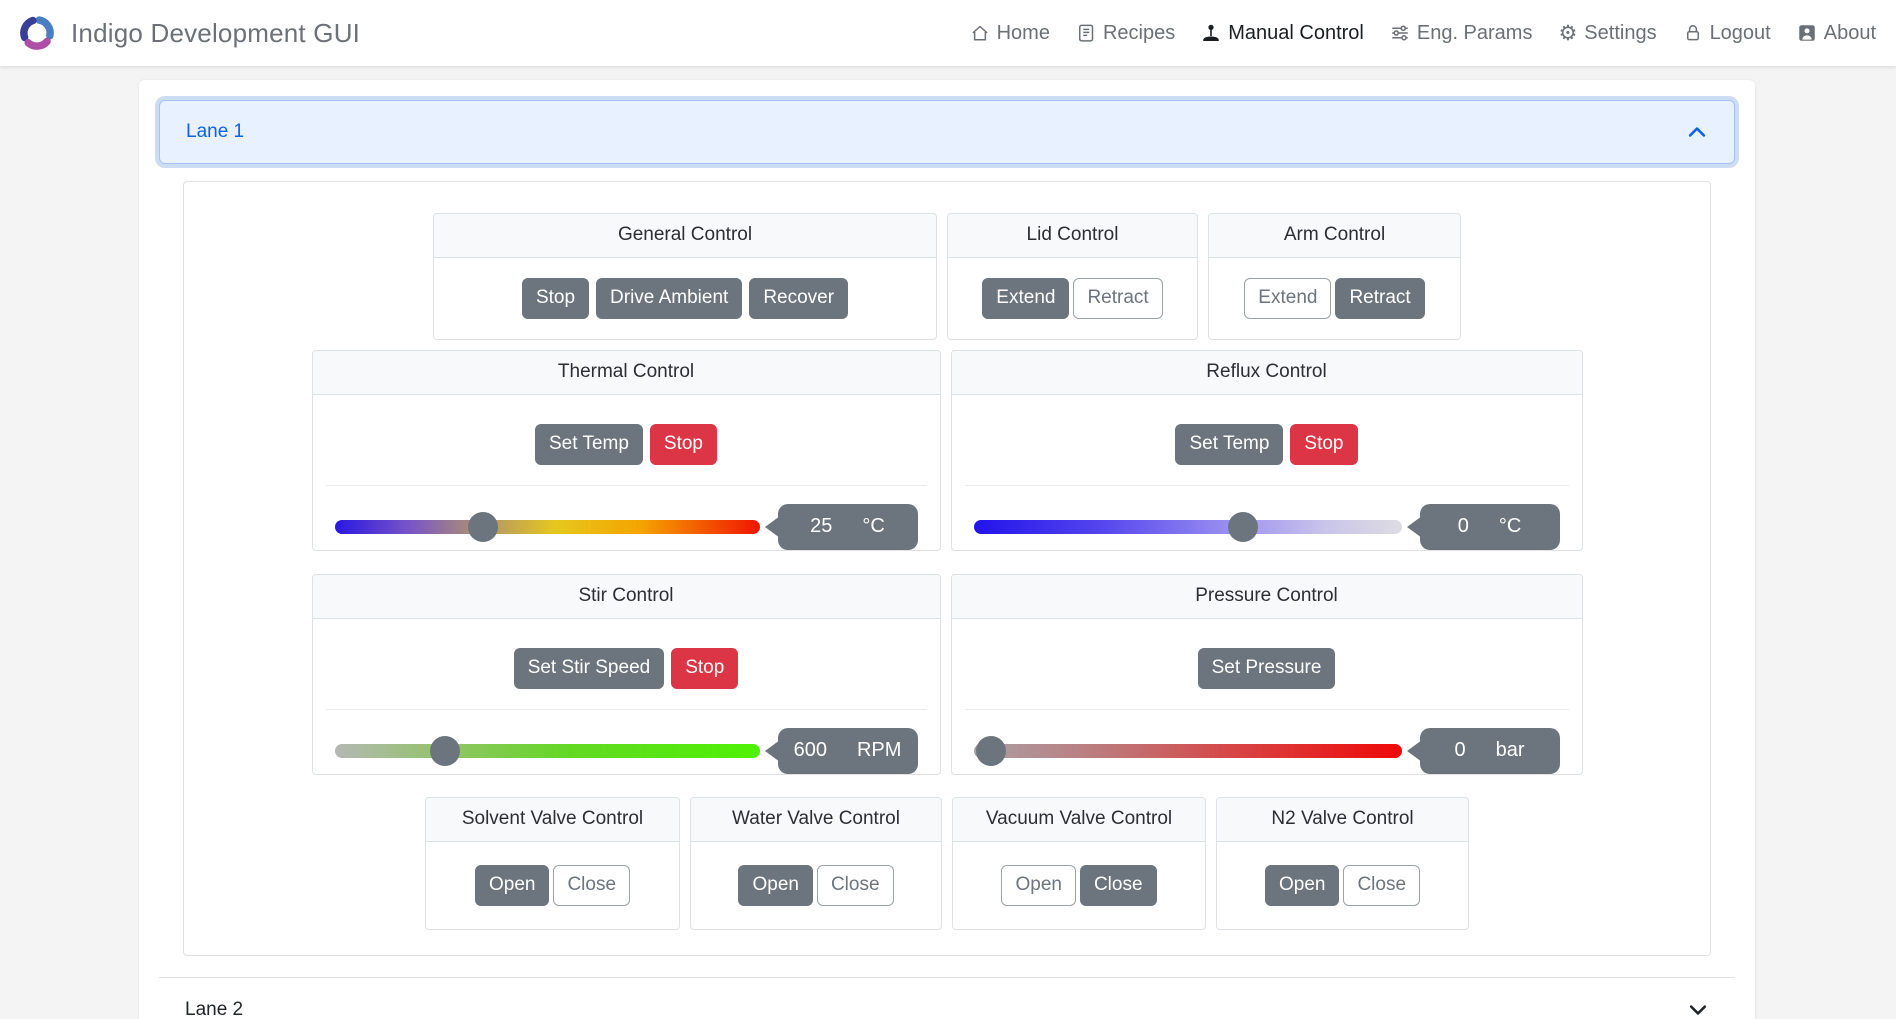  Describe the element at coordinates (1697, 132) in the screenshot. I see `chevron-up-icon` at that location.